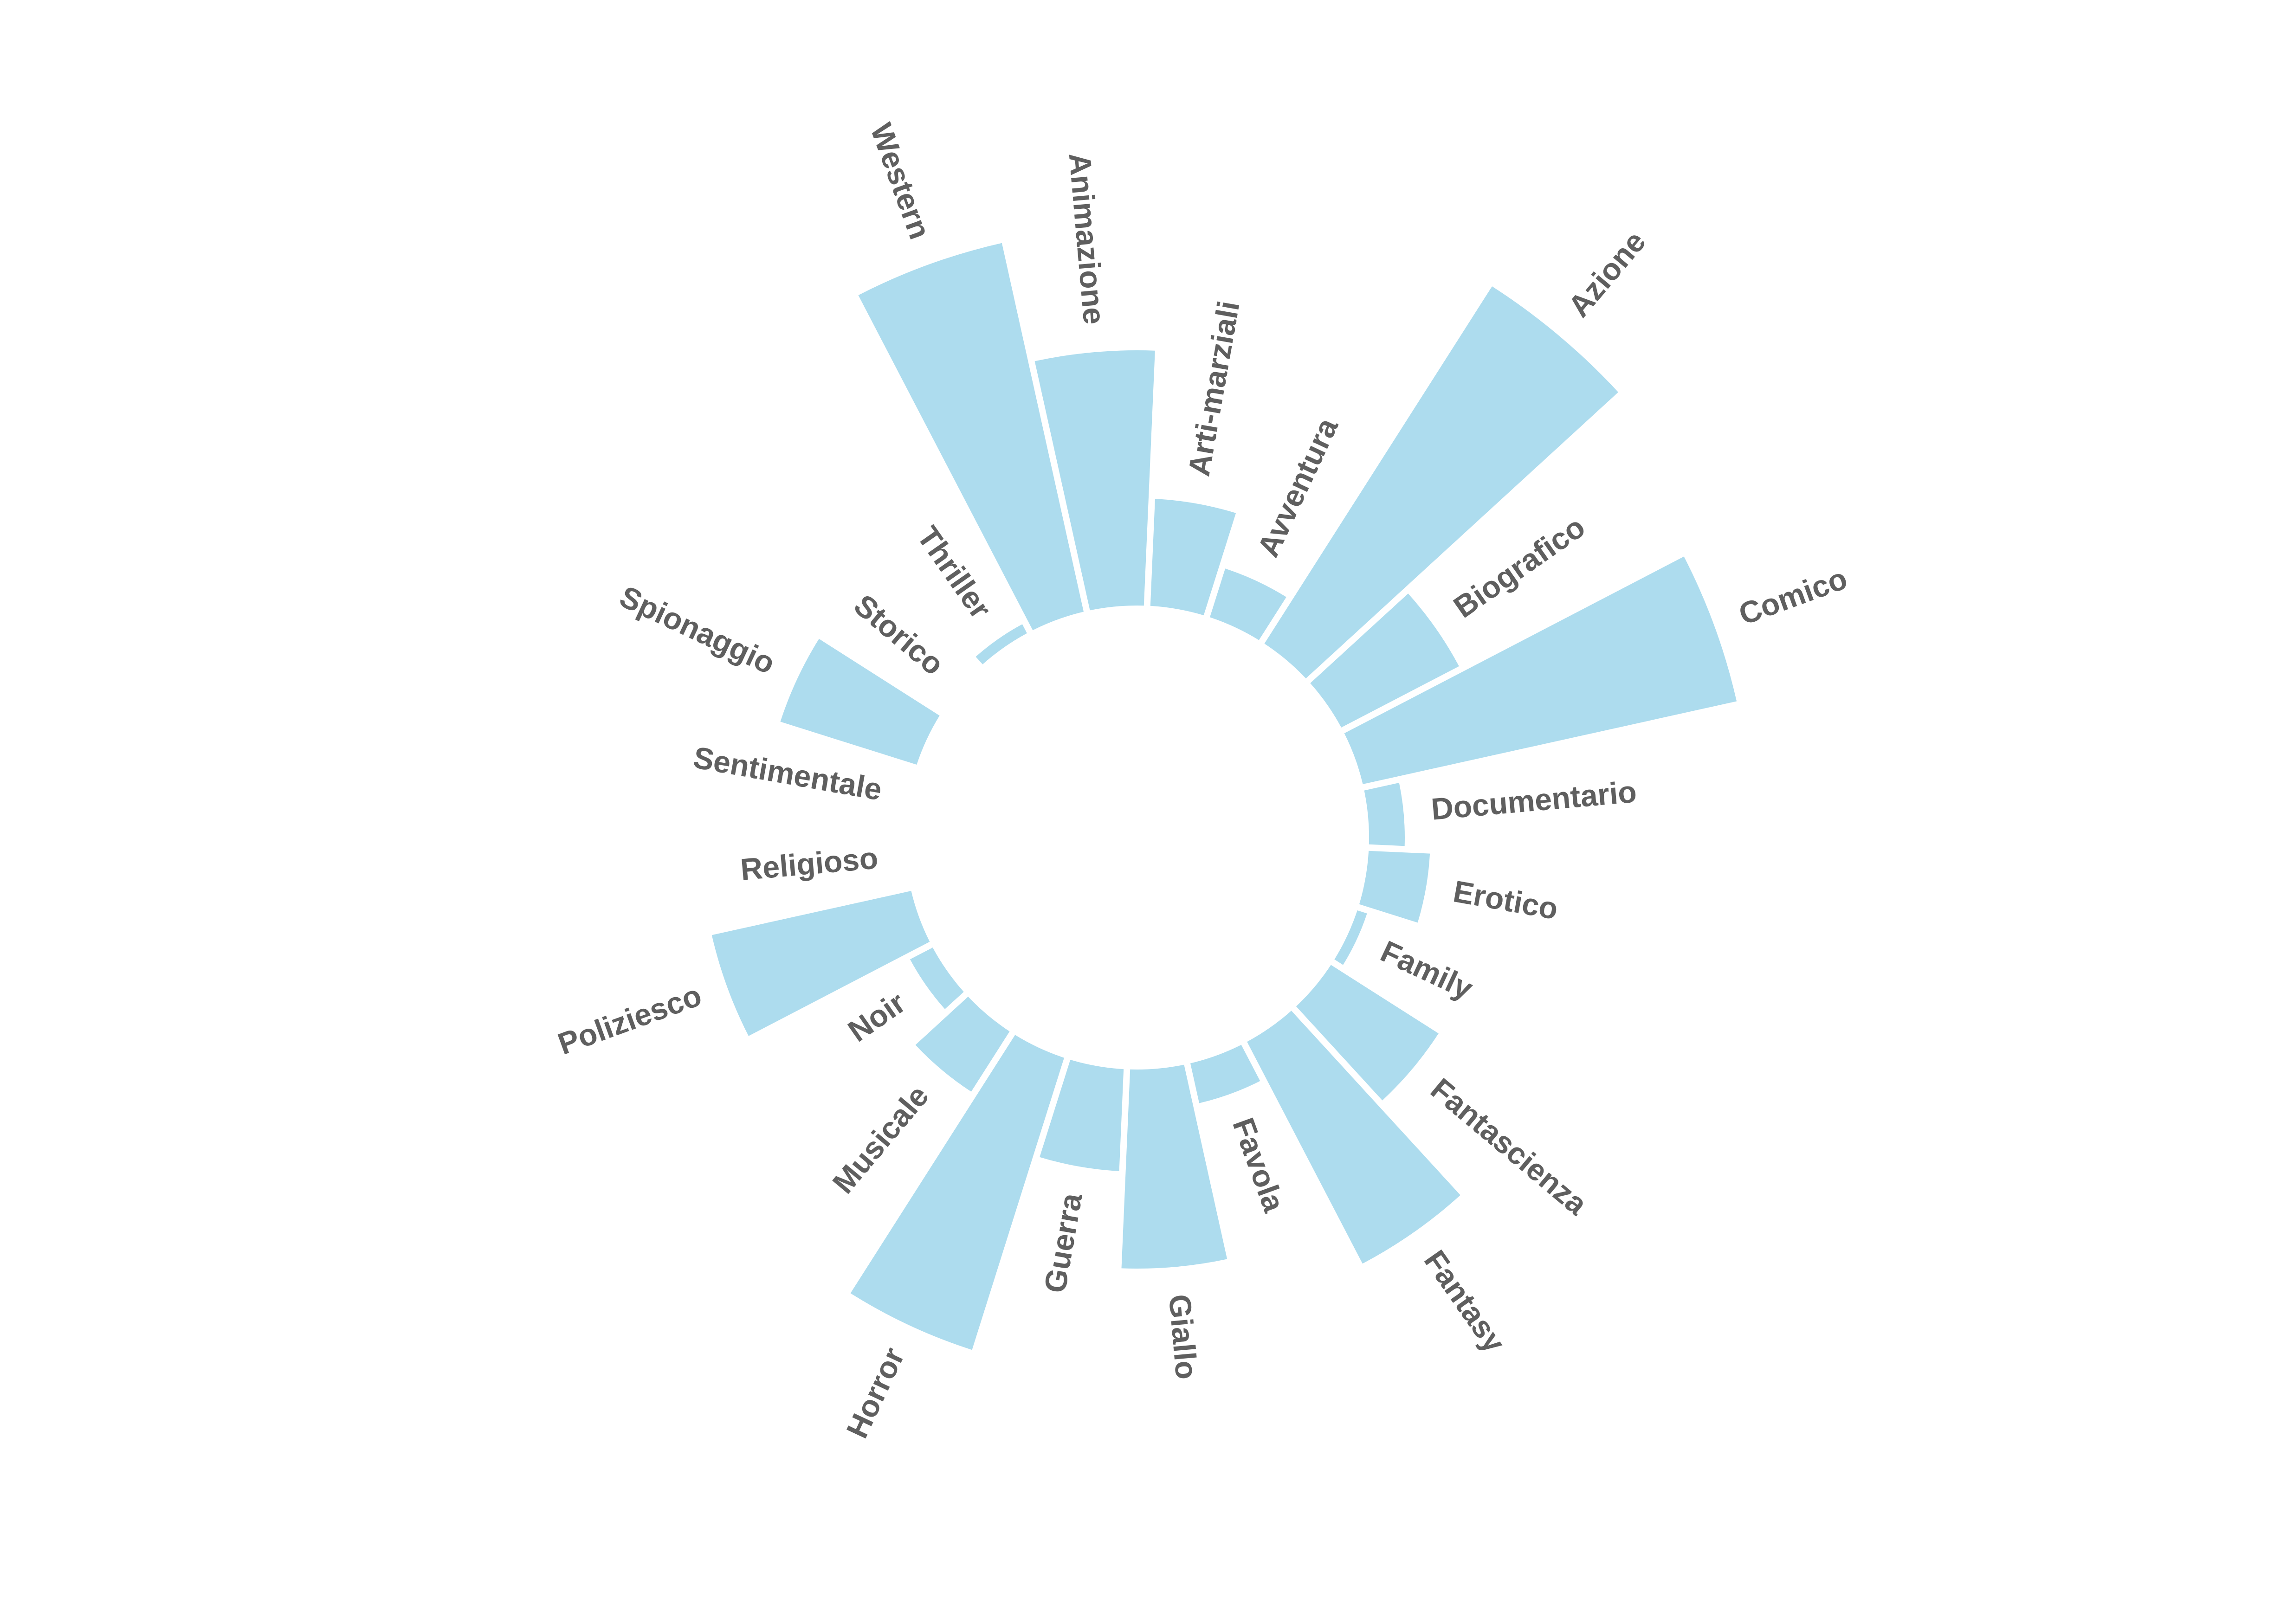 The width and height of the screenshot is (2274, 1624). Describe the element at coordinates (1213, 388) in the screenshot. I see `label-arti-marziali: Arti-marziali` at that location.